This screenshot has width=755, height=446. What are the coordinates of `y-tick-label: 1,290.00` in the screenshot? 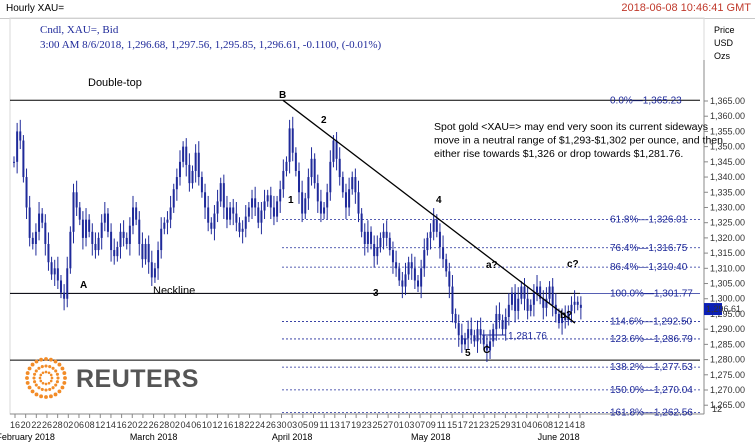 It's located at (727, 329).